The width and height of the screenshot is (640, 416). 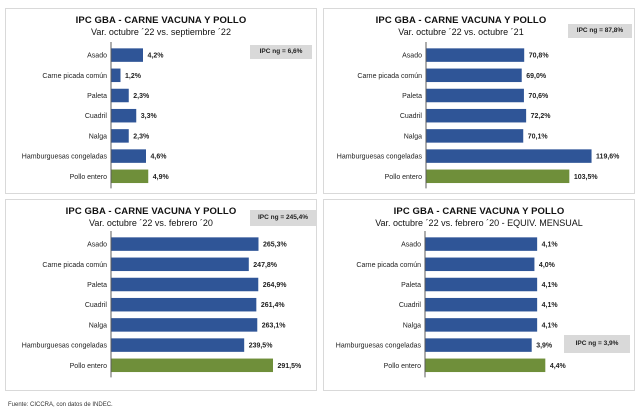 I want to click on value-label: 247,8%, so click(x=265, y=265).